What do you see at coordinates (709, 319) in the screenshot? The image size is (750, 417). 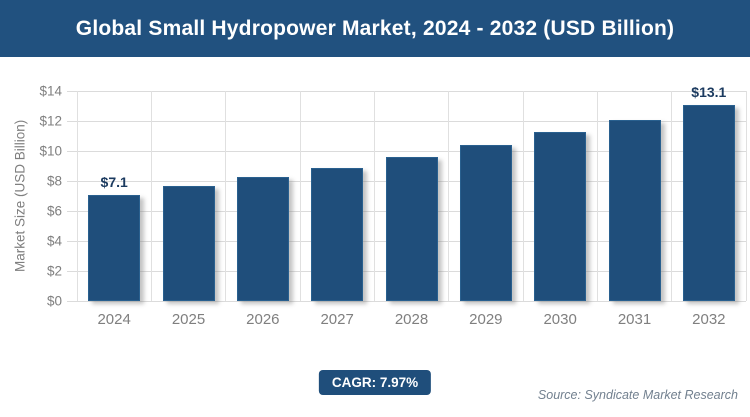 I see `x-tick-label-2032: 2032` at bounding box center [709, 319].